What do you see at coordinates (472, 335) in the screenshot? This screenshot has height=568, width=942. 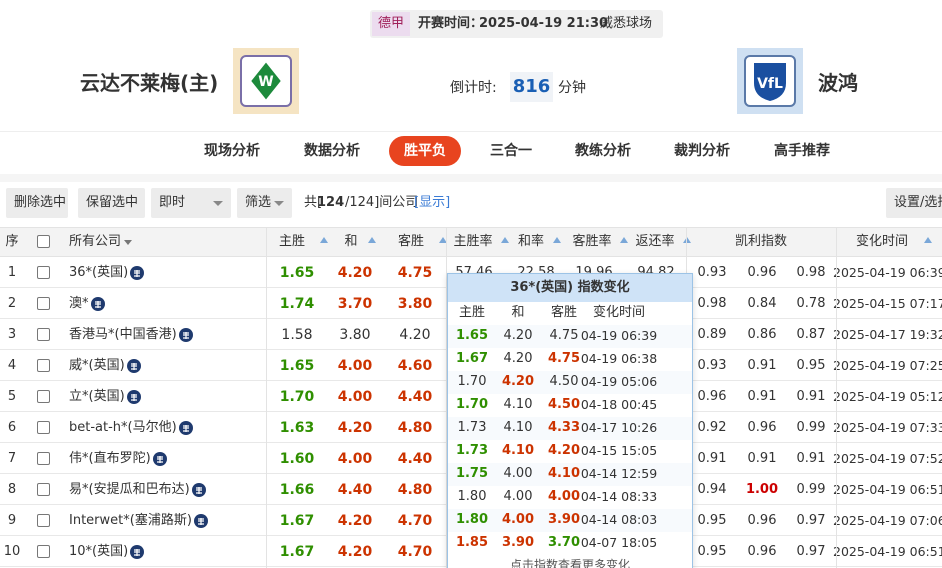 I see `popup-odds: 1.65` at bounding box center [472, 335].